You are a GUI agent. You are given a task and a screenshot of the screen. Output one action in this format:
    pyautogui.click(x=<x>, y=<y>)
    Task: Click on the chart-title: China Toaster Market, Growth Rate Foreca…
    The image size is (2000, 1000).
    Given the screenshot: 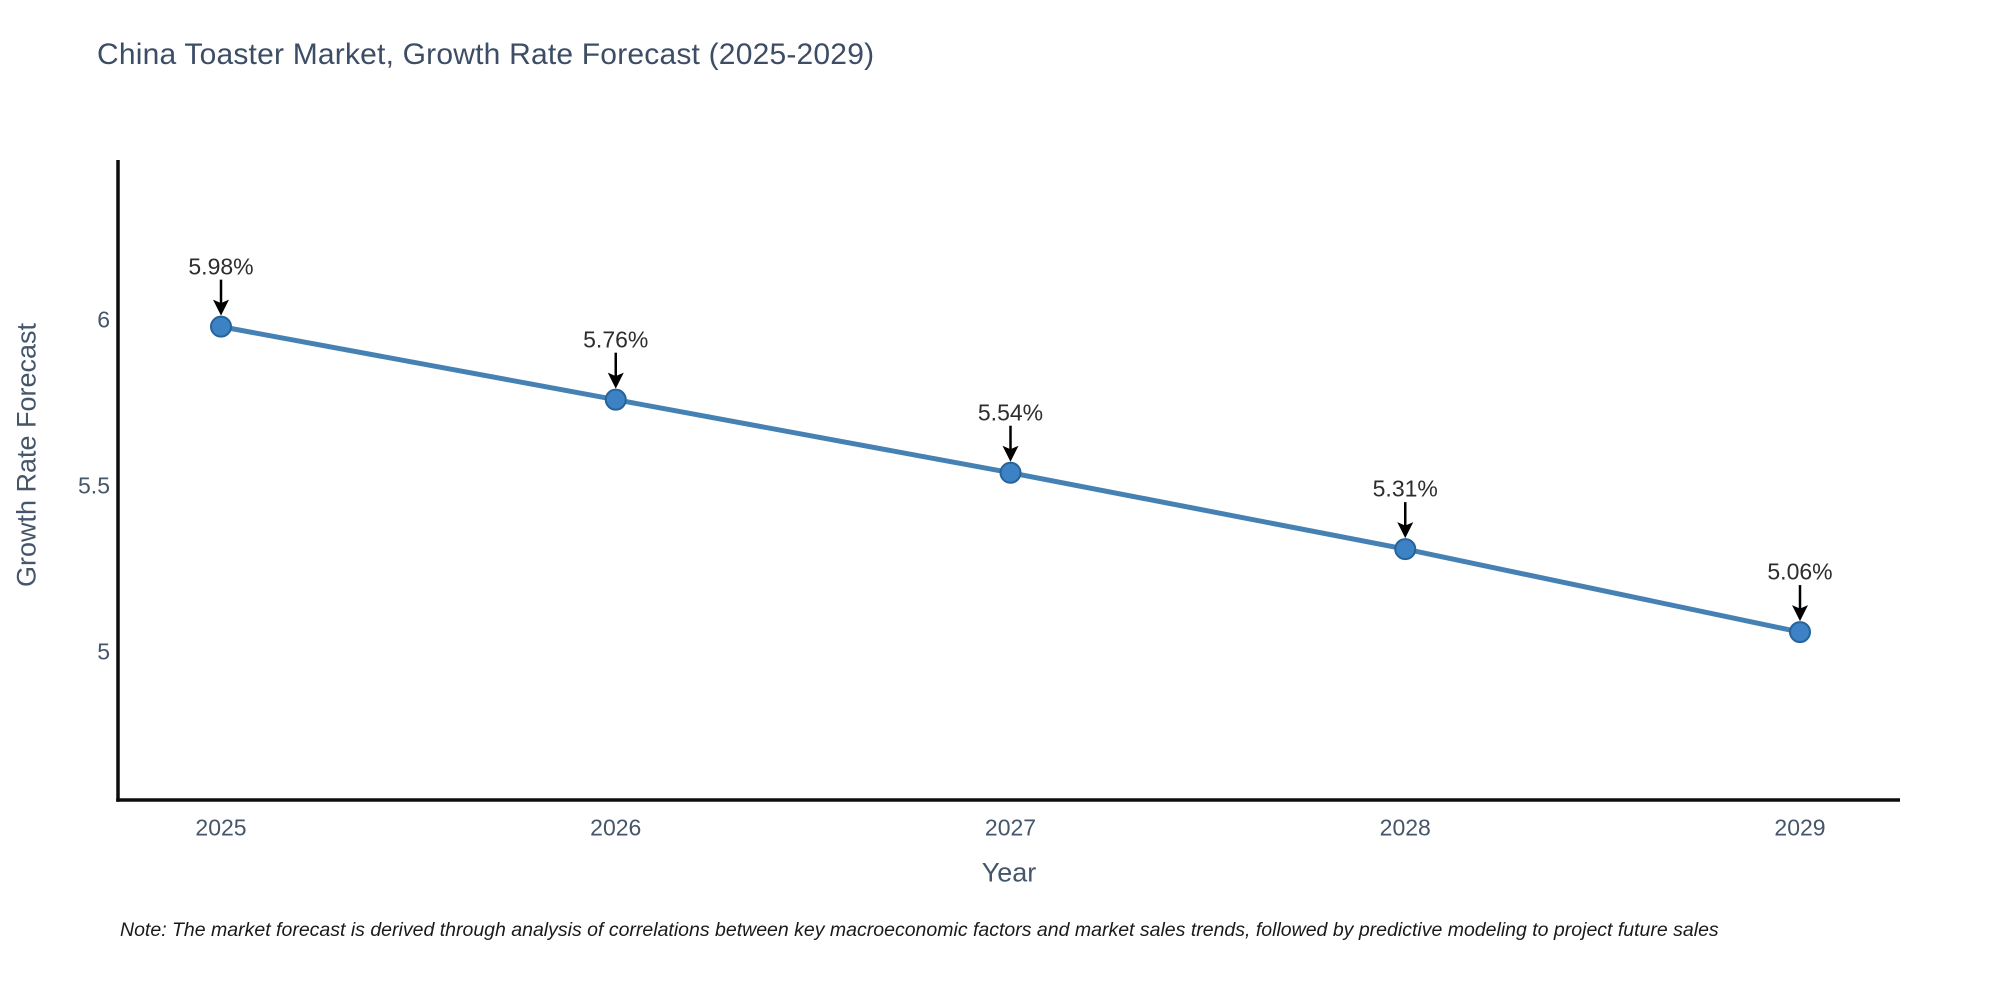 What is the action you would take?
    pyautogui.click(x=486, y=54)
    